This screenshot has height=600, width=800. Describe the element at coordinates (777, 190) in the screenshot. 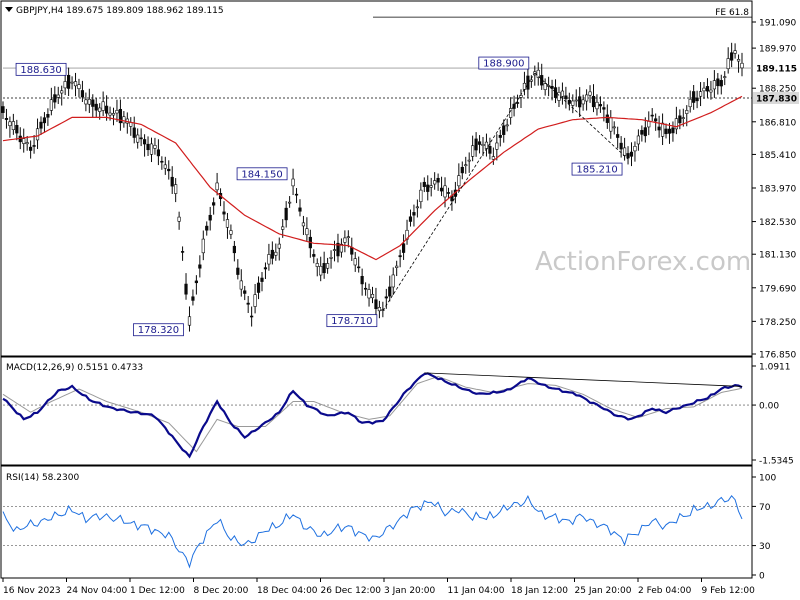

I see `price-axis-label: 183.970` at that location.